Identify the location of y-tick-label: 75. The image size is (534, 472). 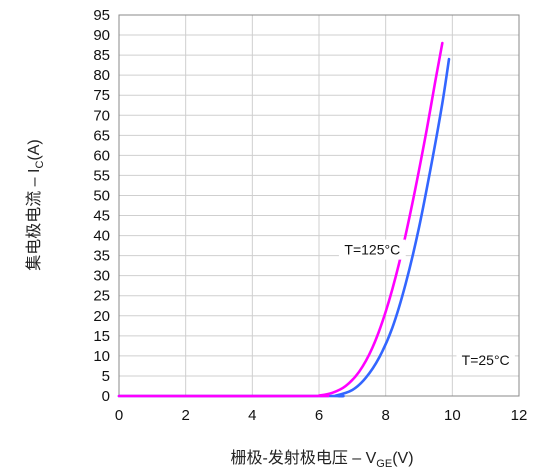
(101, 95).